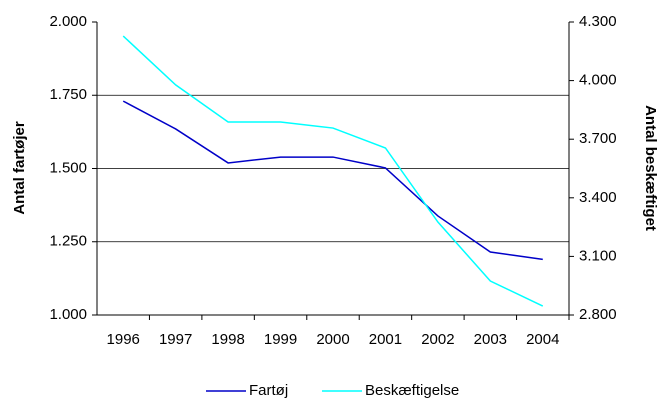  What do you see at coordinates (19, 168) in the screenshot?
I see `y-axis-title: Antal fartøjer` at bounding box center [19, 168].